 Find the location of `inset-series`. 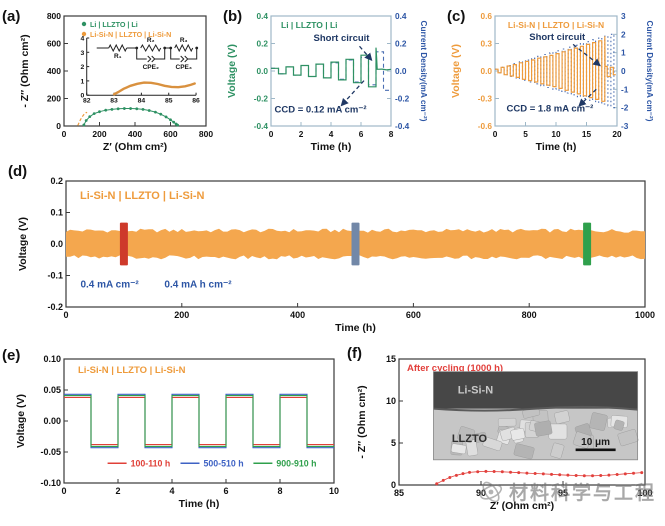

inset-series is located at coordinates (154, 88).